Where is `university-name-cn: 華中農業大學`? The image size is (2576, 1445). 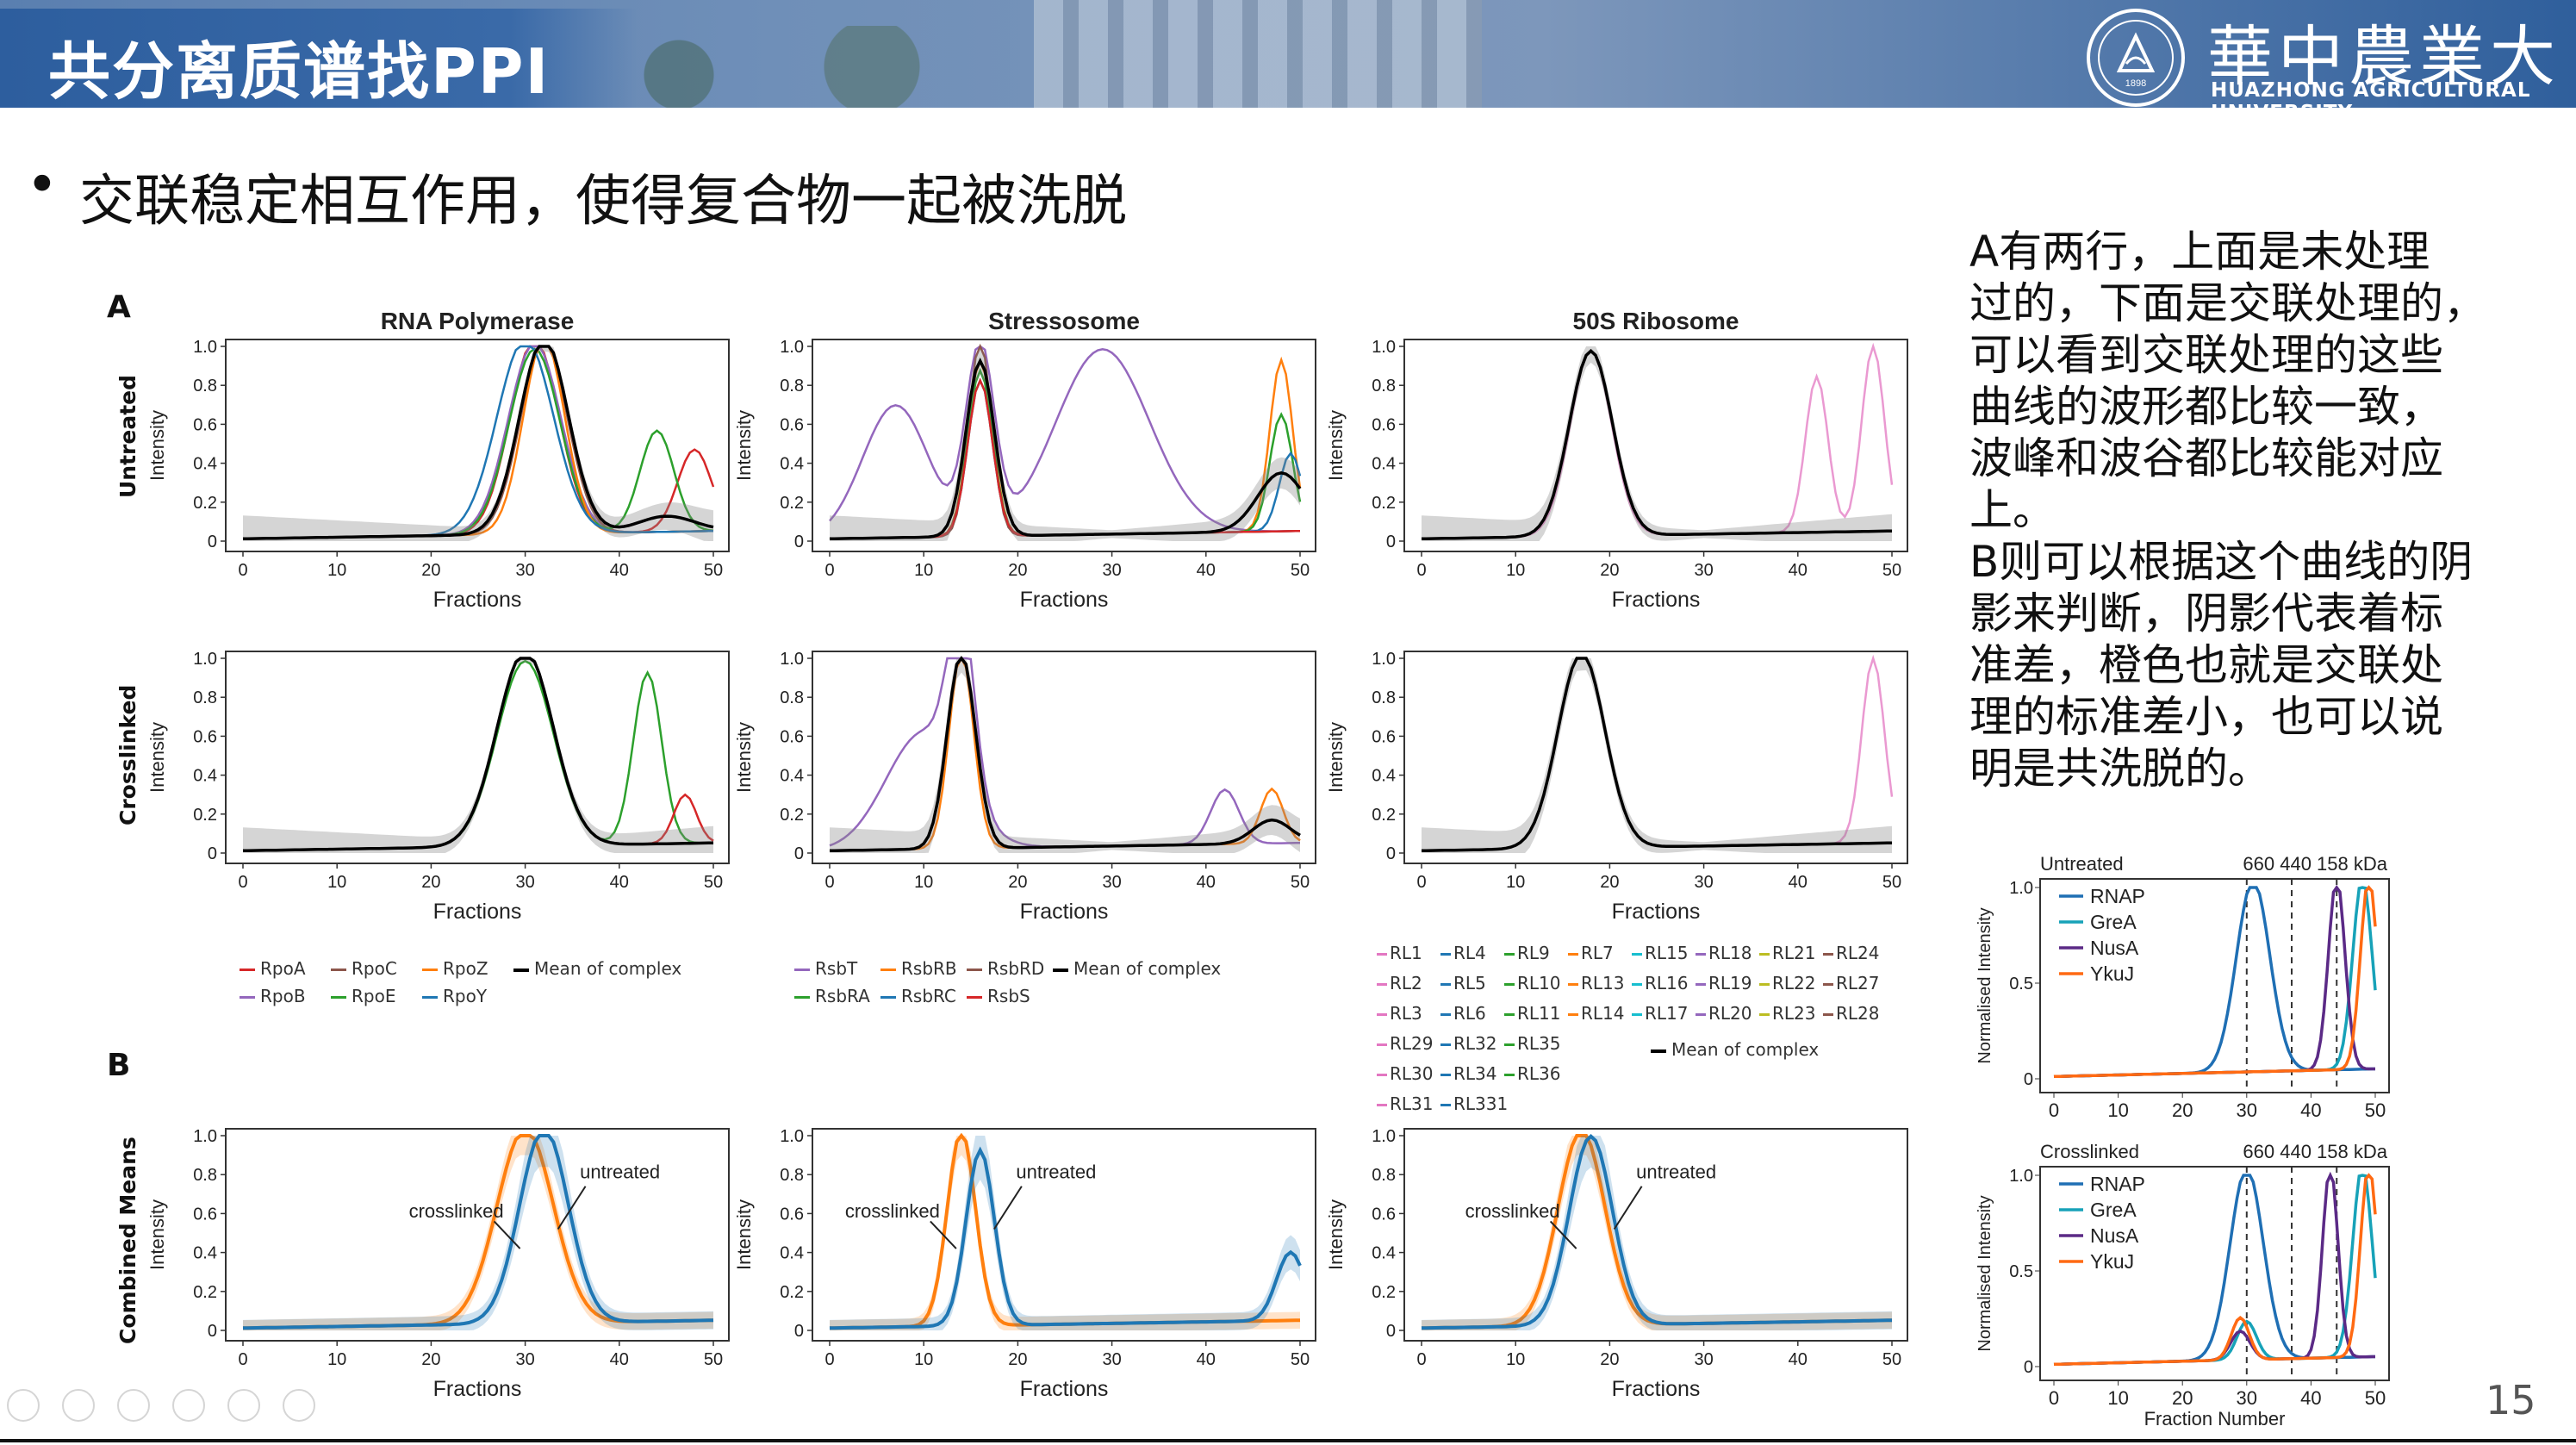 university-name-cn: 華中農業大學 is located at coordinates (2383, 56).